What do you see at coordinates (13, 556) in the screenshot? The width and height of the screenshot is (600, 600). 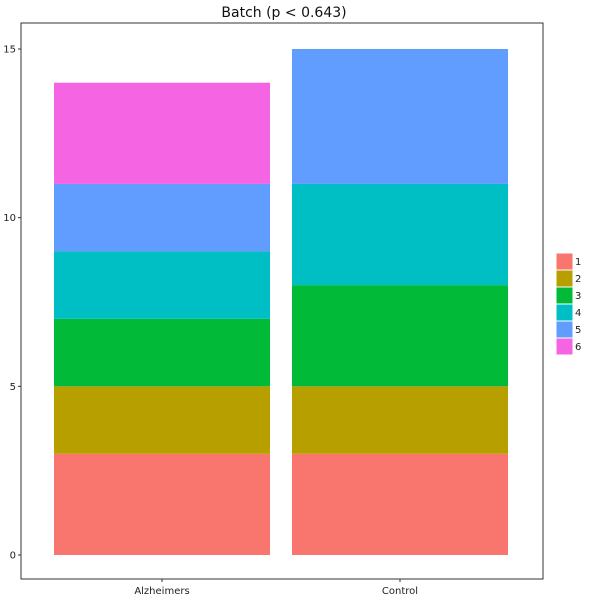 I see `y-tick-label: 0` at bounding box center [13, 556].